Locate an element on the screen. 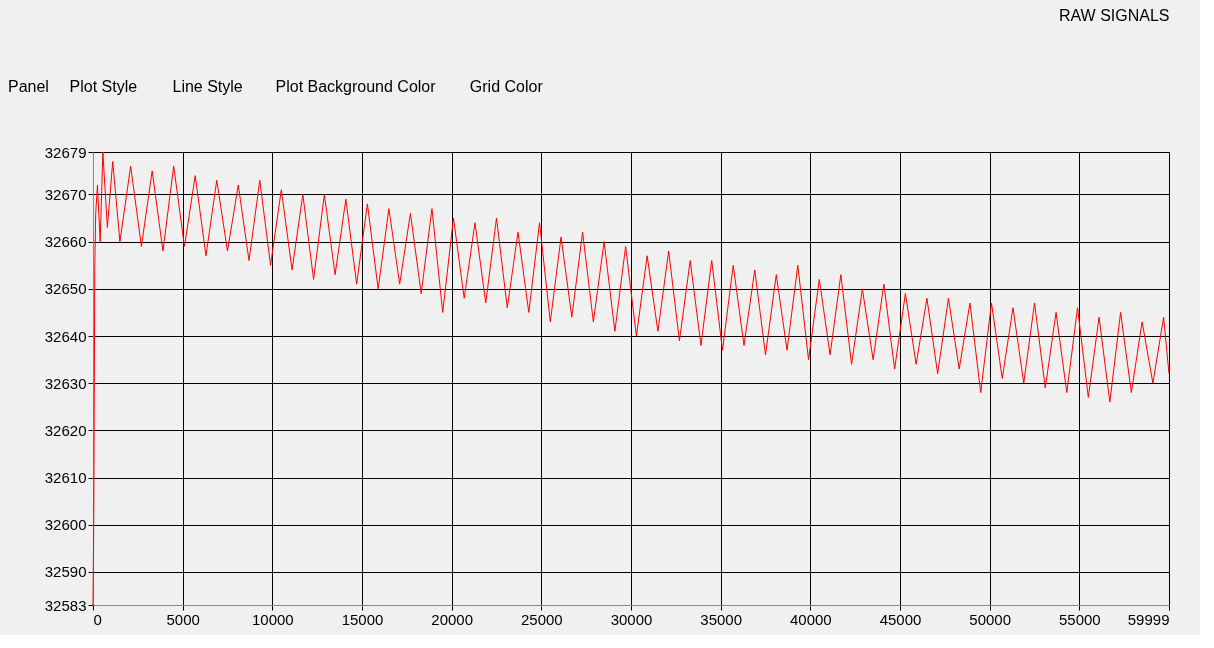 The image size is (1214, 648). chart-title: RAW SIGNALS is located at coordinates (1114, 15).